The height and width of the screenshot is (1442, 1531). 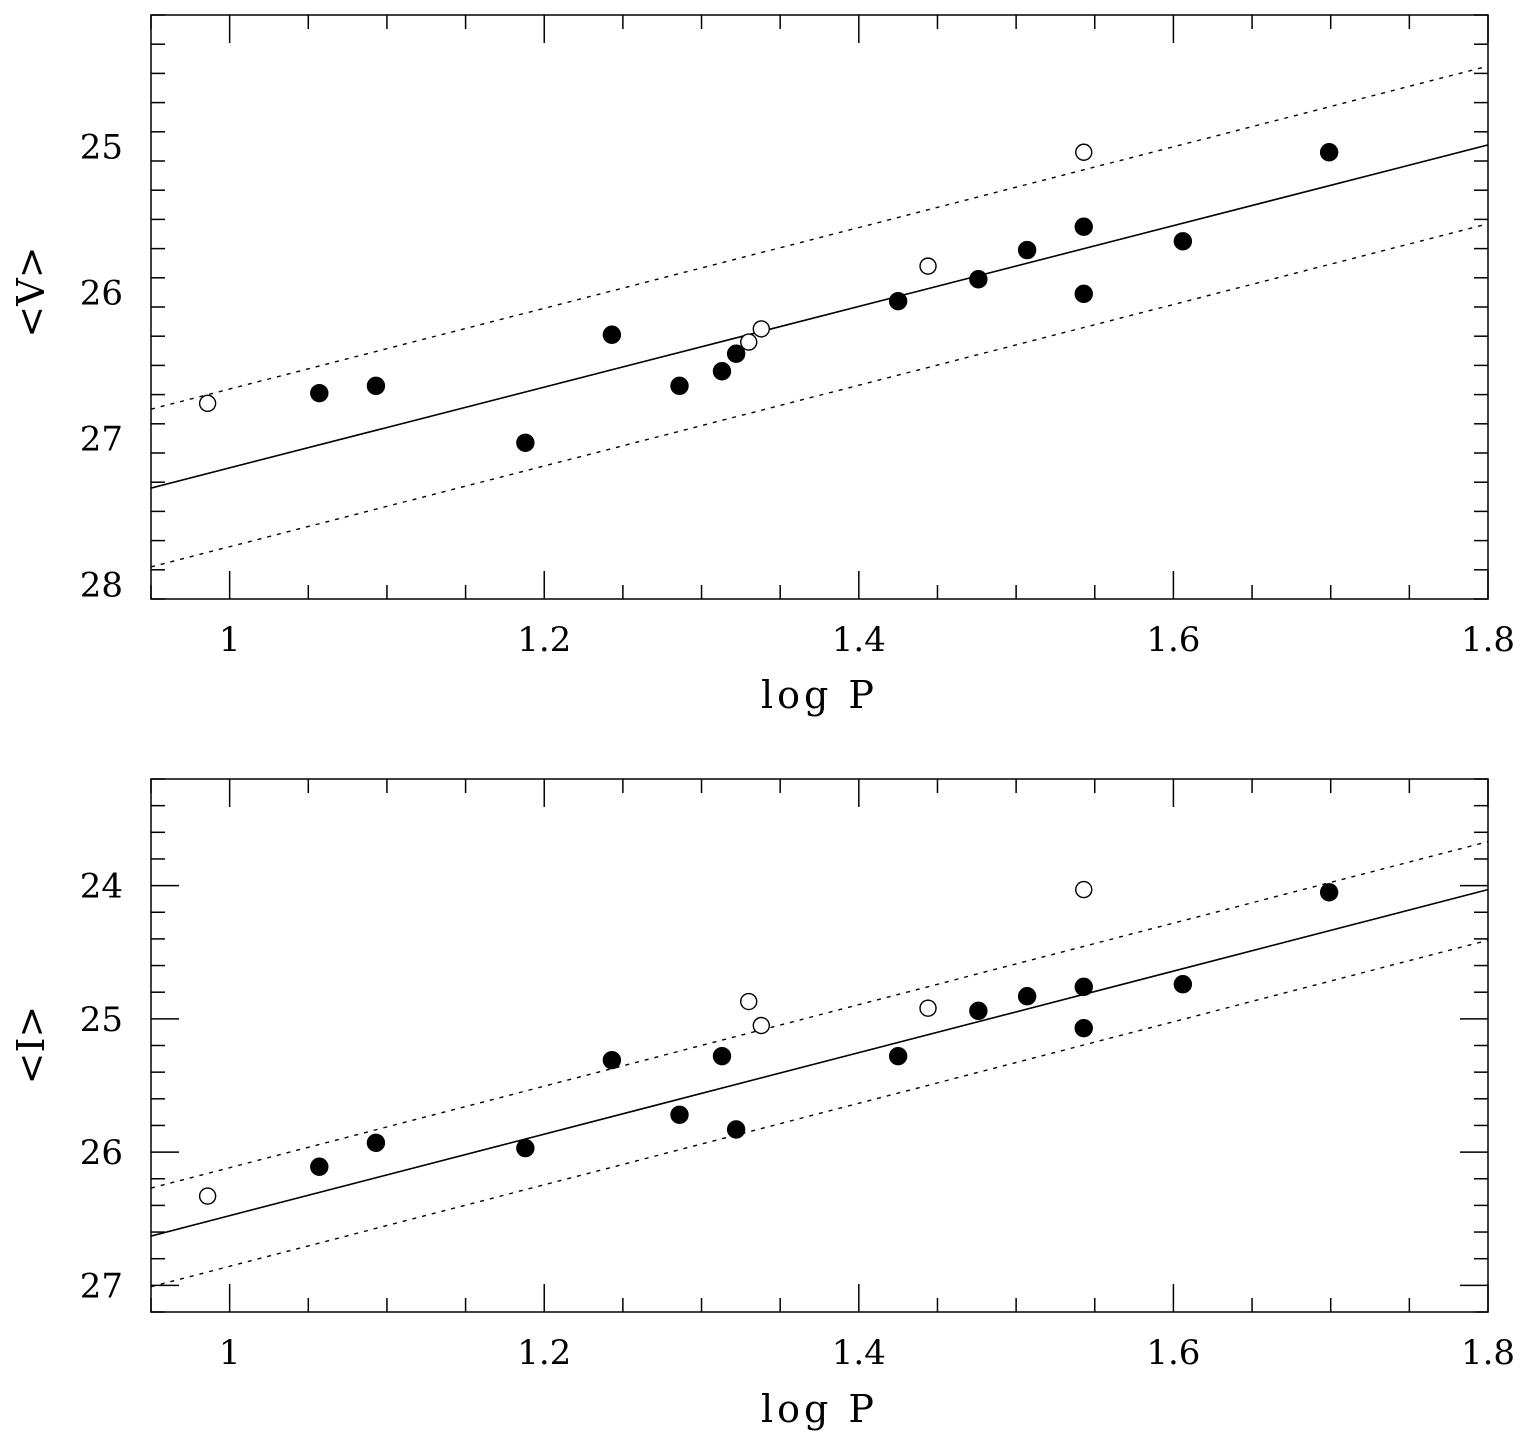 What do you see at coordinates (101, 585) in the screenshot?
I see `y-tick-label: 28` at bounding box center [101, 585].